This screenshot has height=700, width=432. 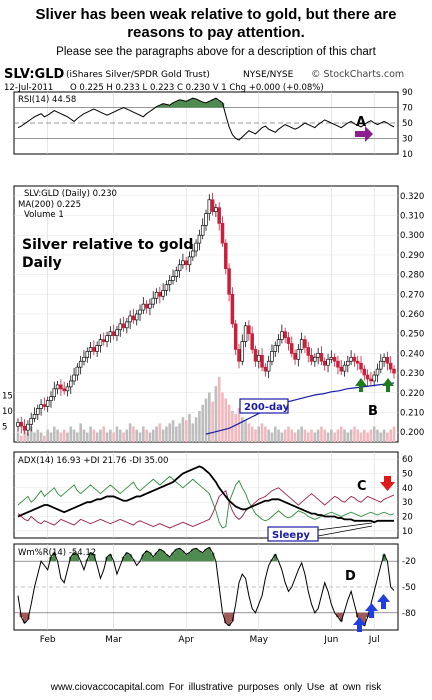 What do you see at coordinates (407, 489) in the screenshot?
I see `adx-tick-label: 40` at bounding box center [407, 489].